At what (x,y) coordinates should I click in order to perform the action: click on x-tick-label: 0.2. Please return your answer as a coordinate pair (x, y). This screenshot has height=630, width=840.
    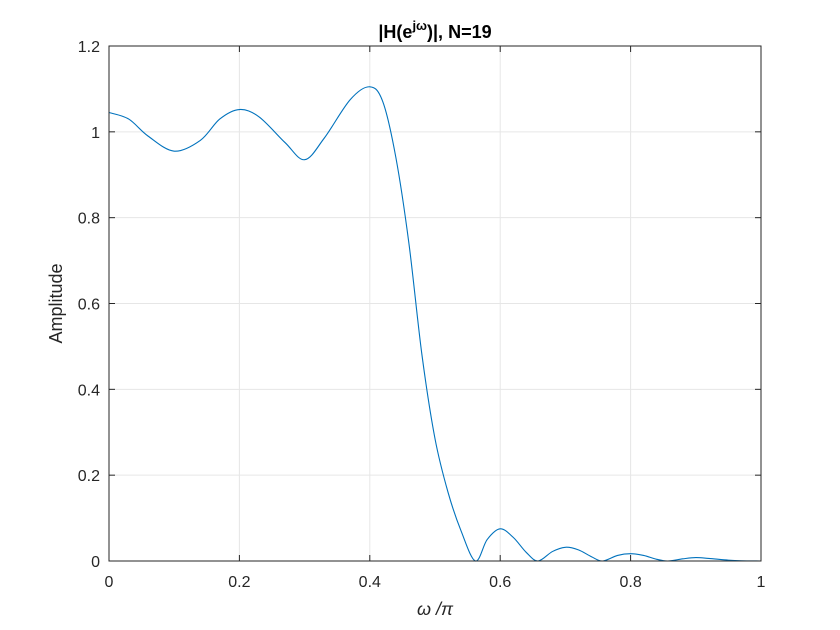
    Looking at the image, I should click on (239, 582).